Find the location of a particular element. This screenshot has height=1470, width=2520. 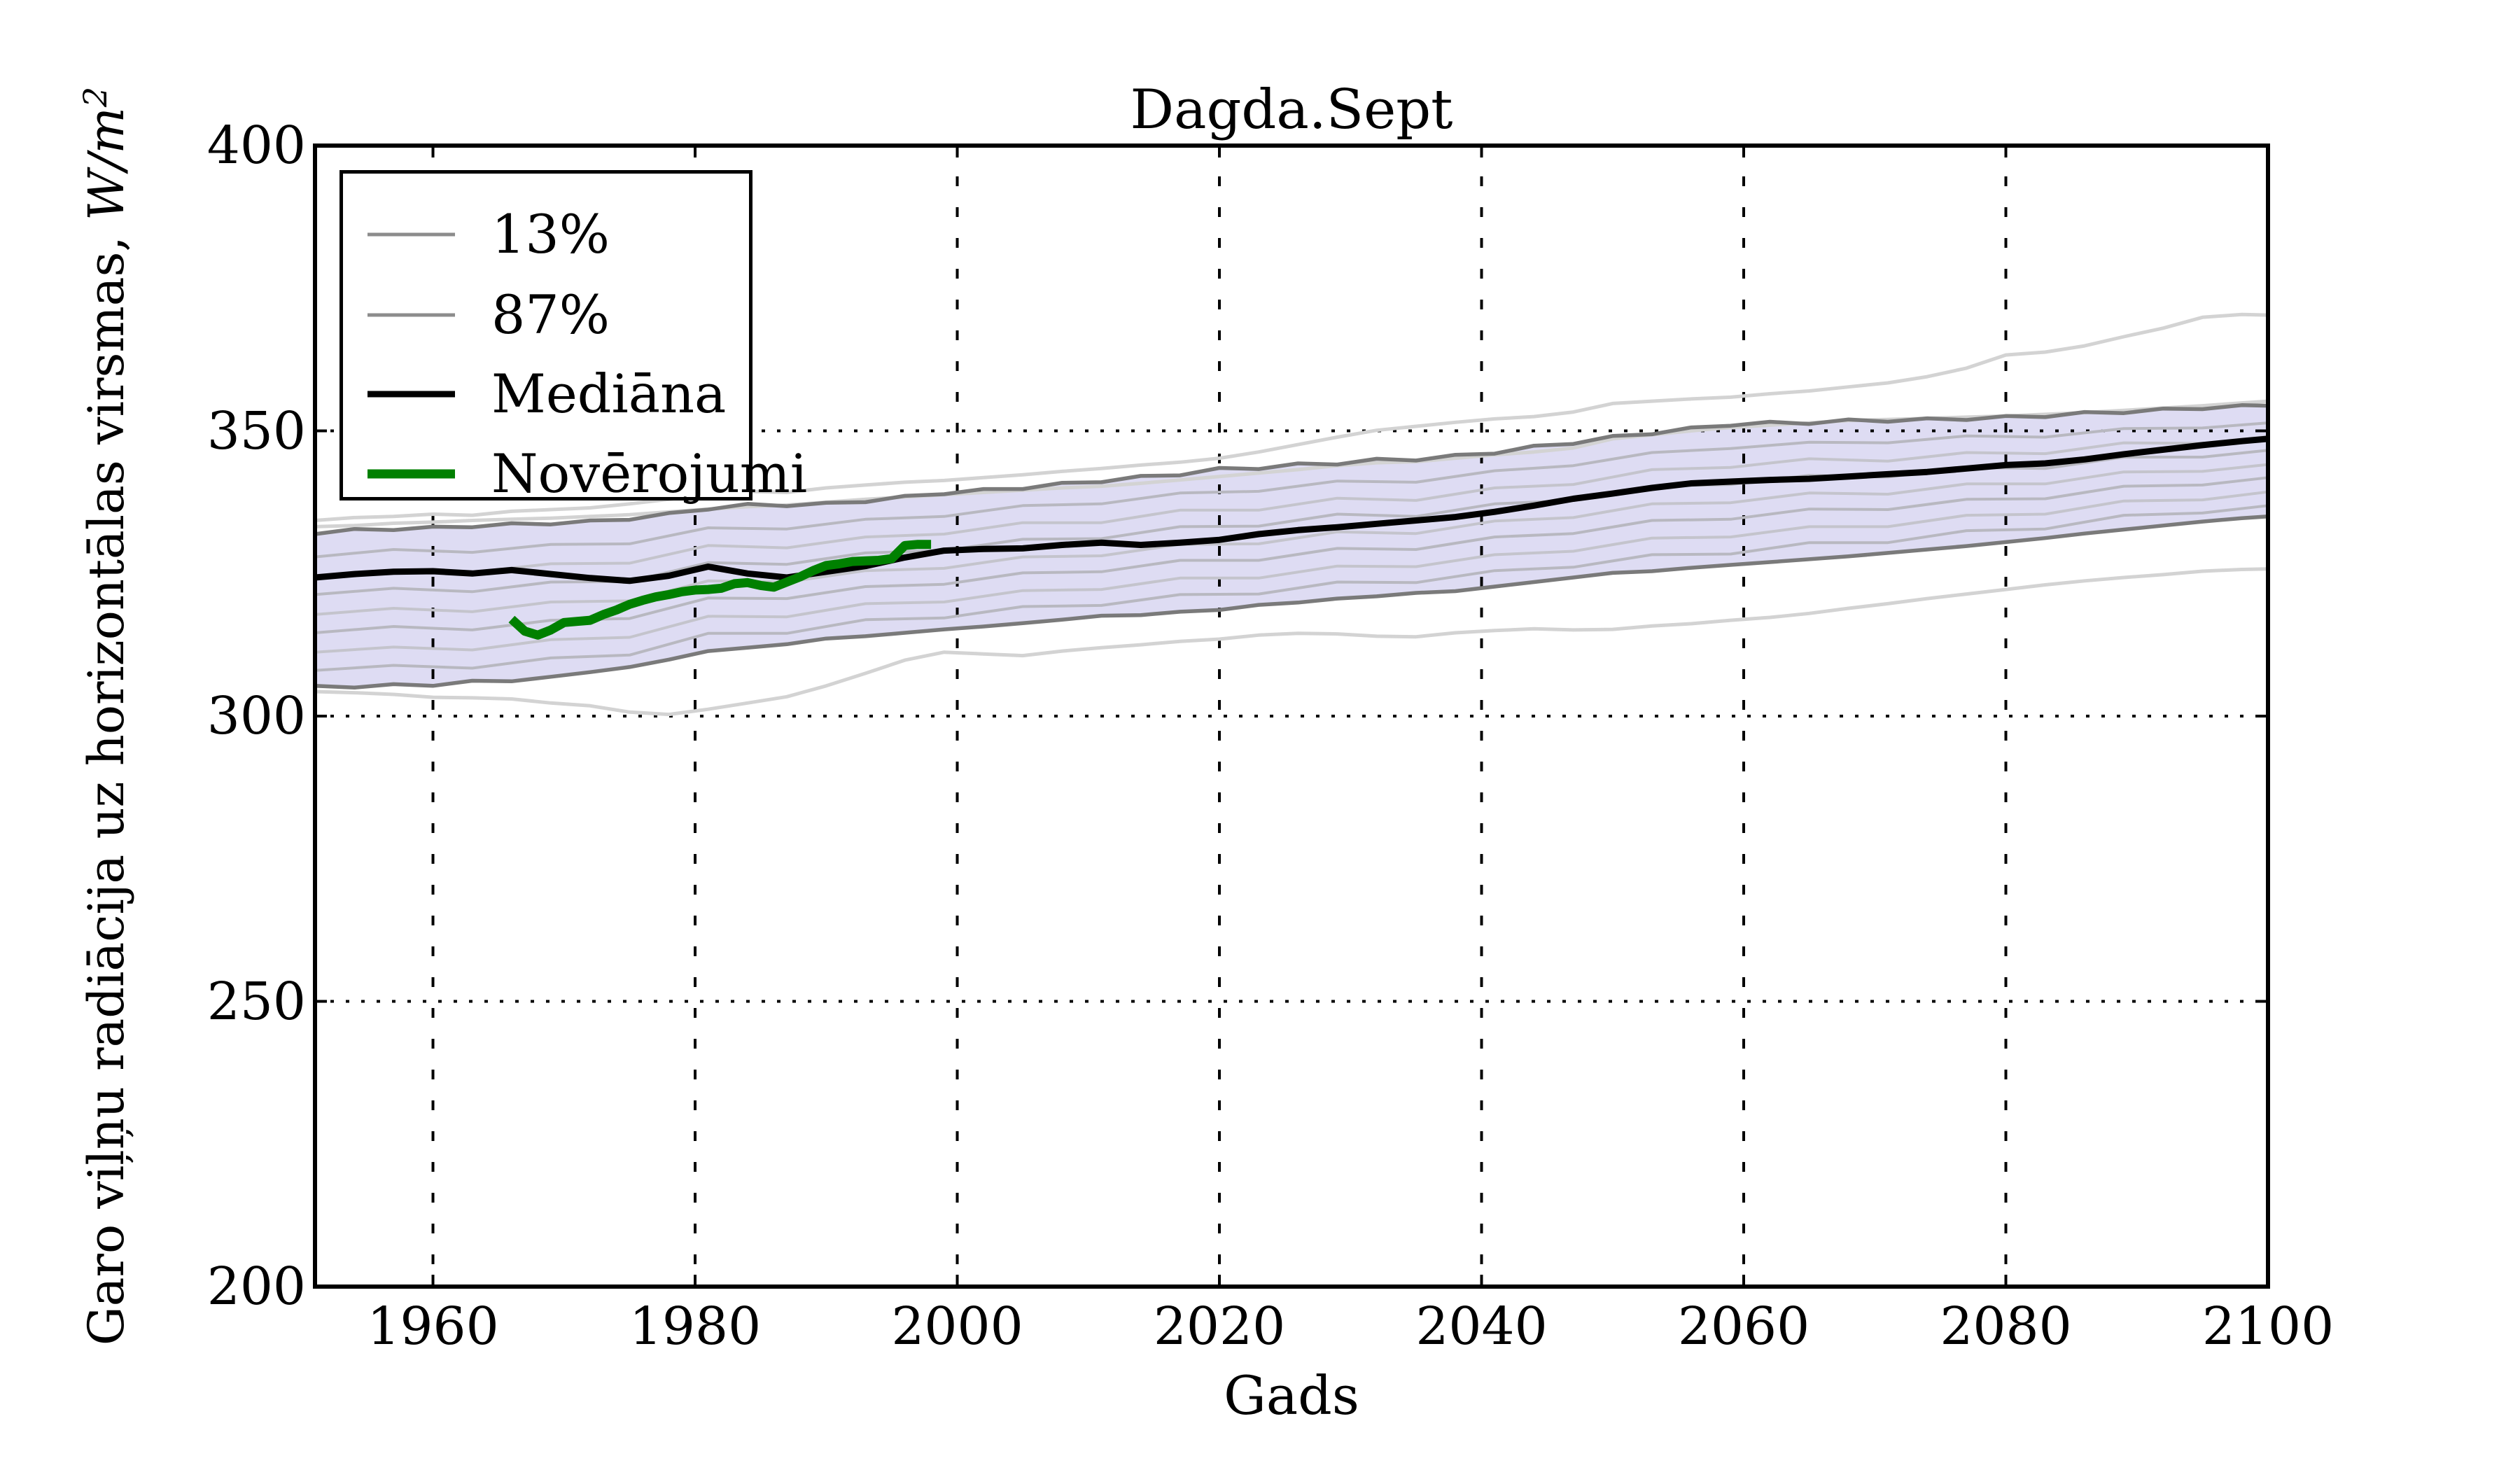

series-max is located at coordinates (1291, 417).